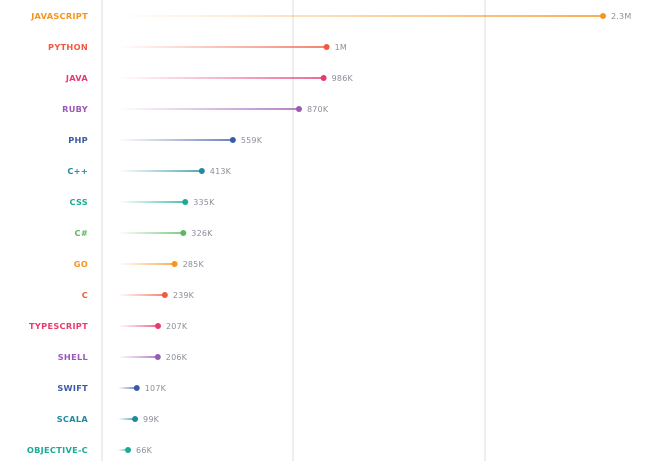 The image size is (650, 461). I want to click on value-label: 99K, so click(151, 419).